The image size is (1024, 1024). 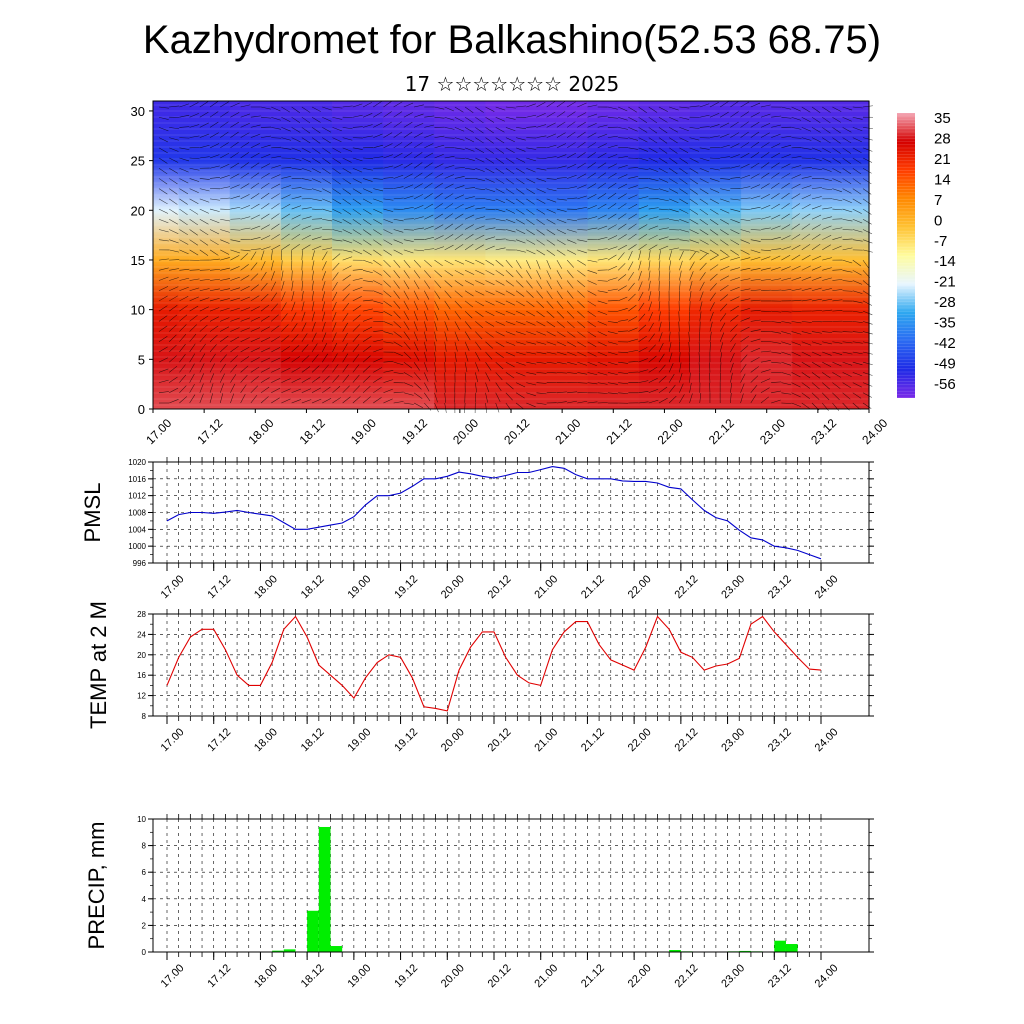 I want to click on x-tick-label: 23.12, so click(x=780, y=976).